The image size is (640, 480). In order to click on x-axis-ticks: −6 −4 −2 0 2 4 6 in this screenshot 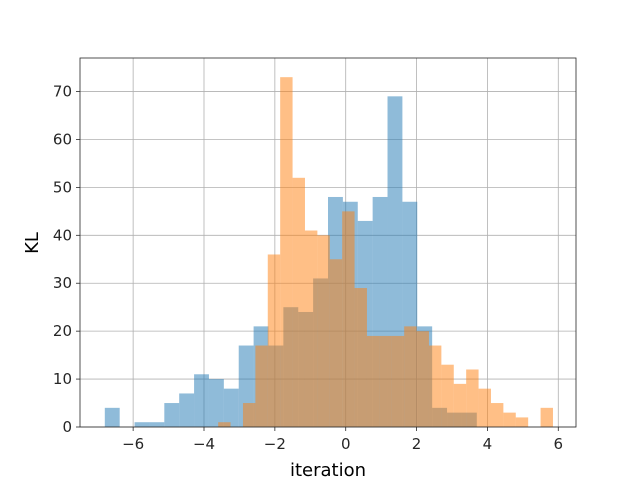, I will do `click(342, 440)`.